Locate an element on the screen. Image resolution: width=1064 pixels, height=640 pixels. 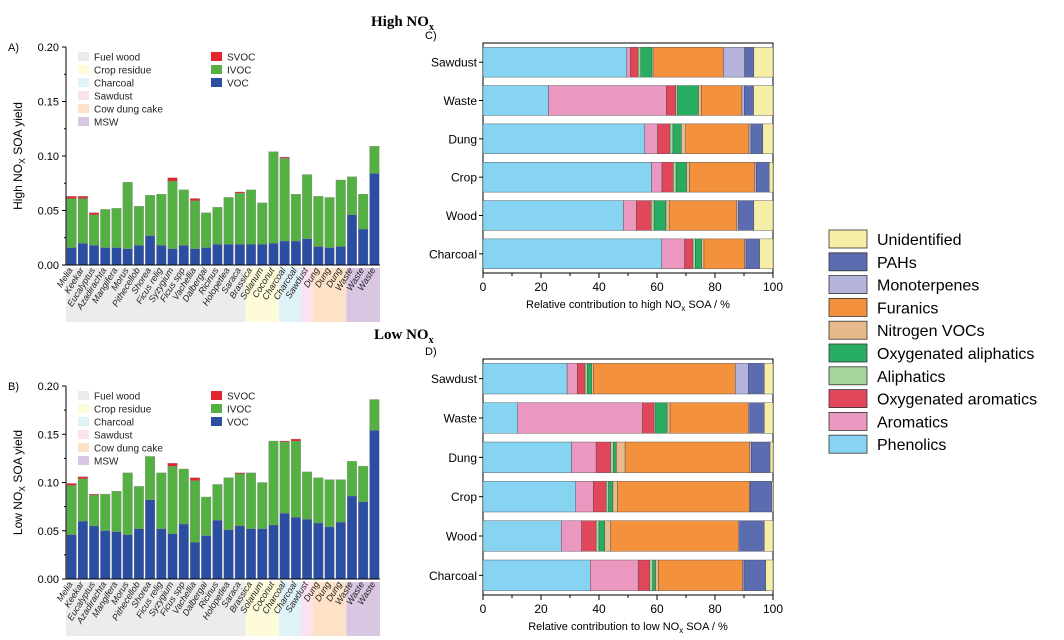
bar-aromatics-crop is located at coordinates (584, 497).